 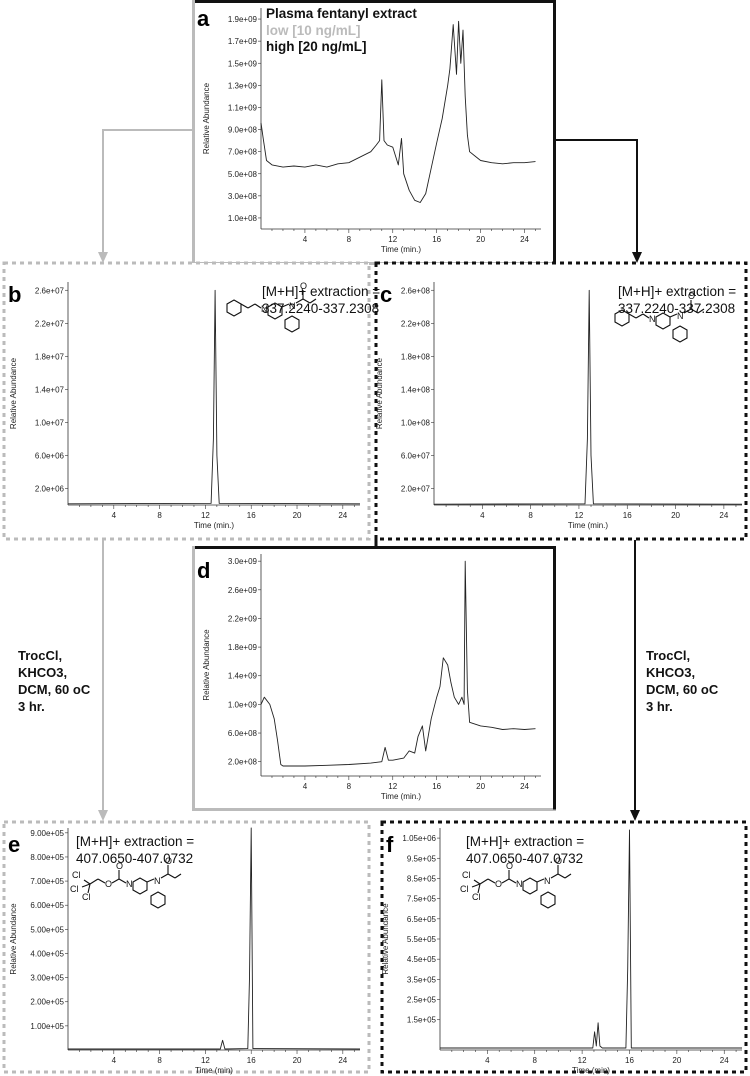 What do you see at coordinates (436, 239) in the screenshot?
I see `x-tick-label-a-3: 16` at bounding box center [436, 239].